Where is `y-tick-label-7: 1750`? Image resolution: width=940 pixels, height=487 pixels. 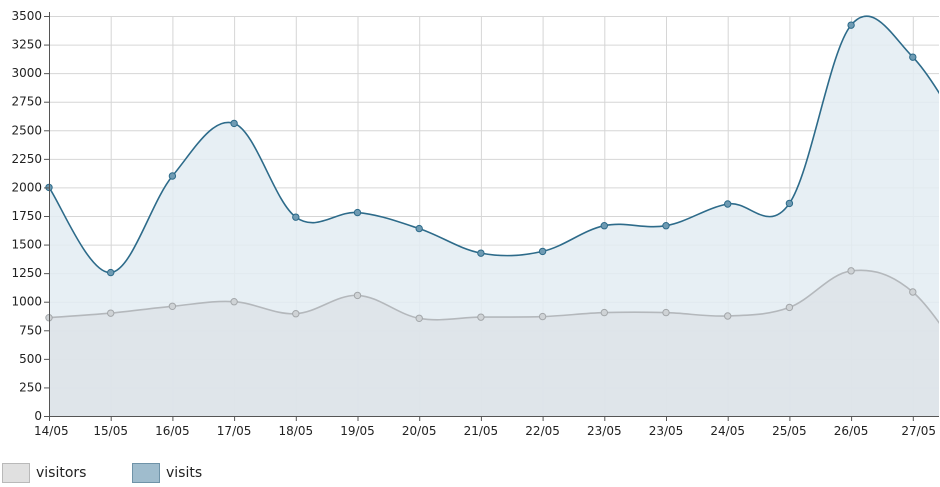
y-tick-label-7: 1750 is located at coordinates (26, 216).